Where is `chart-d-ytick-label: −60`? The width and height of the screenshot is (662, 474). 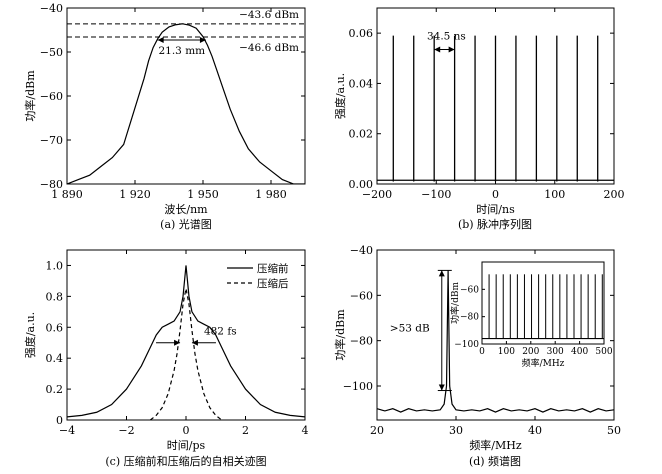 chart-d-ytick-label: −60 is located at coordinates (361, 295).